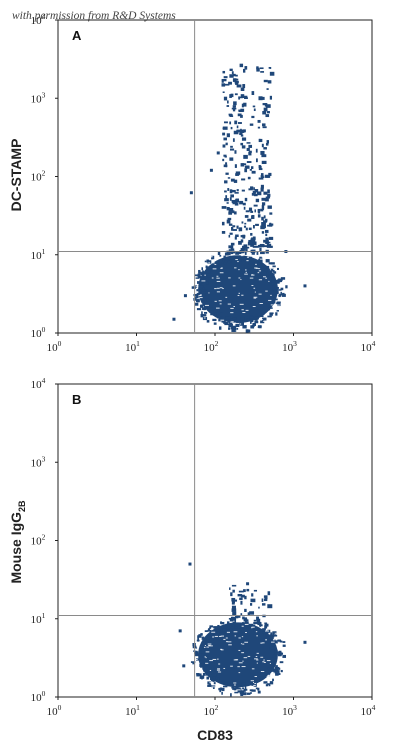  Describe the element at coordinates (54, 710) in the screenshot. I see `x-tick-label: 100` at that location.